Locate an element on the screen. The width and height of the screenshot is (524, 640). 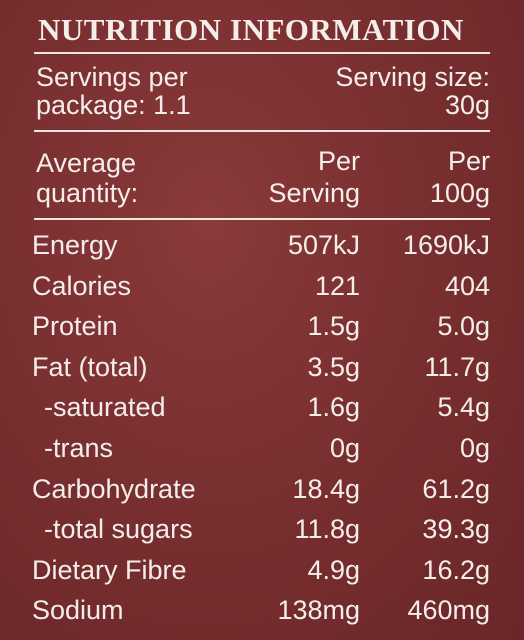
per-100g-value: 5.4g is located at coordinates (463, 407).